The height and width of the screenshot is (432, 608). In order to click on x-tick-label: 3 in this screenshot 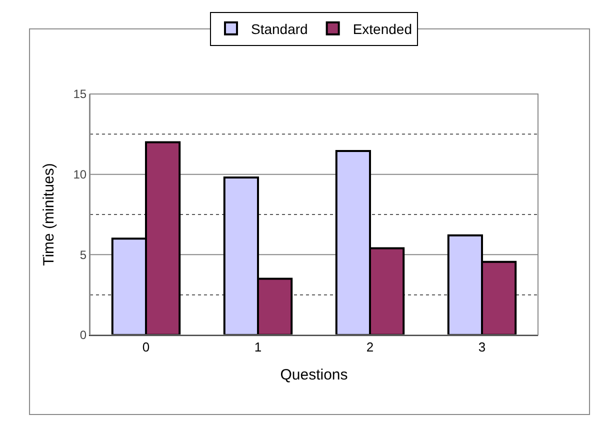, I will do `click(482, 347)`.